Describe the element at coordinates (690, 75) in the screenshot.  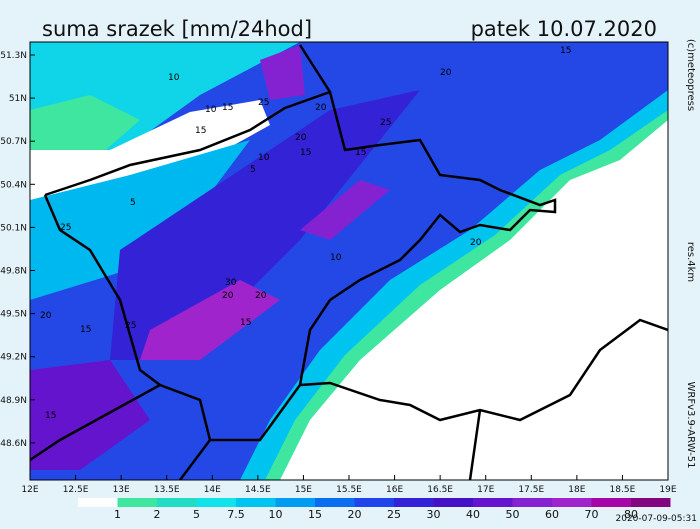
I see `copyright: (c)meteopress` at that location.